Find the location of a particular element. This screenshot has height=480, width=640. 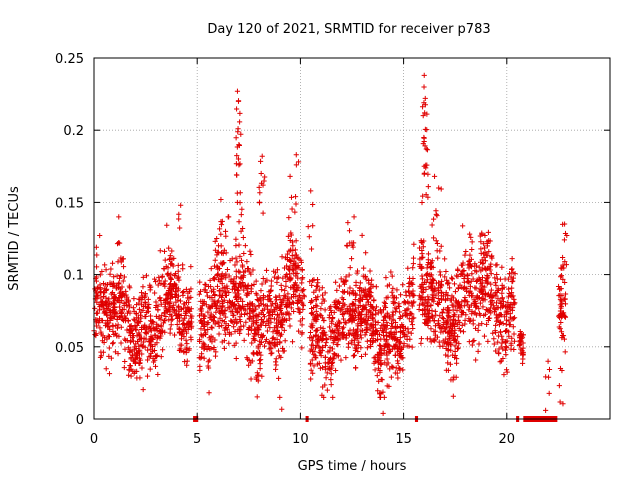

x-tick-label: 0 is located at coordinates (94, 439).